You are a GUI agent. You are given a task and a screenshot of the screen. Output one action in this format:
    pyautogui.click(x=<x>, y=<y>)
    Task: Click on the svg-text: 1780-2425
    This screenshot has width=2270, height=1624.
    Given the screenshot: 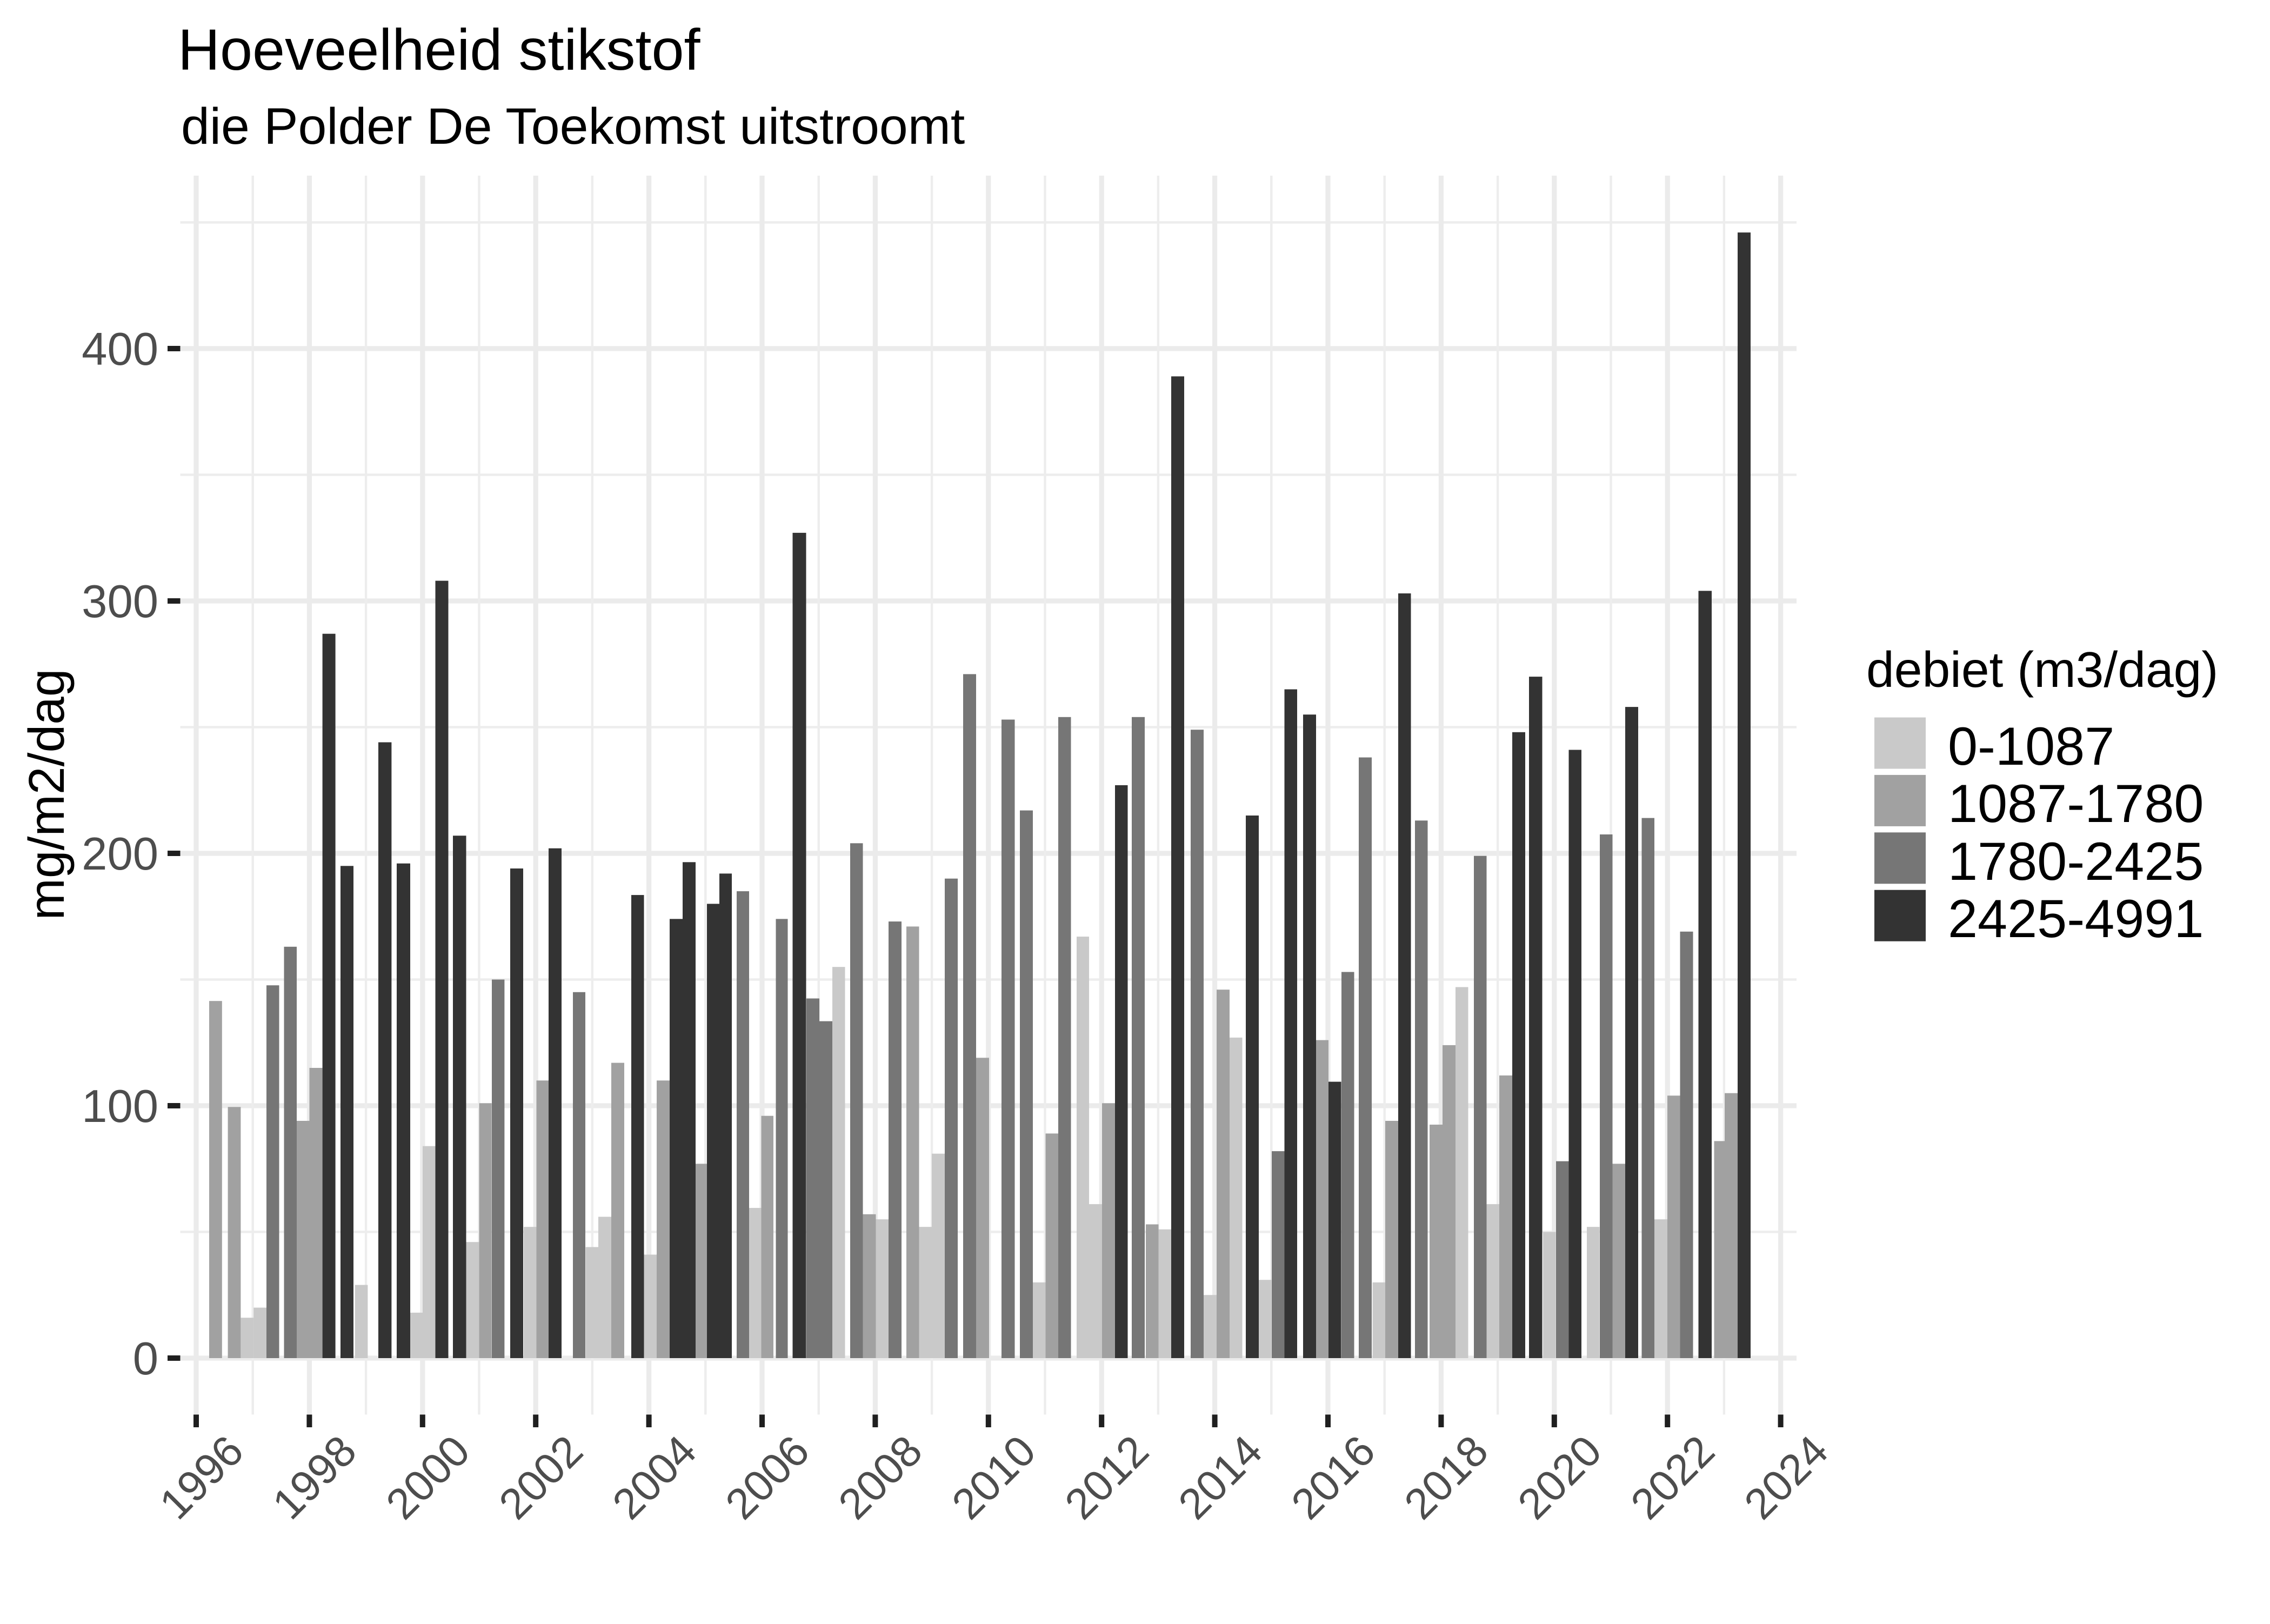 What is the action you would take?
    pyautogui.click(x=2076, y=861)
    